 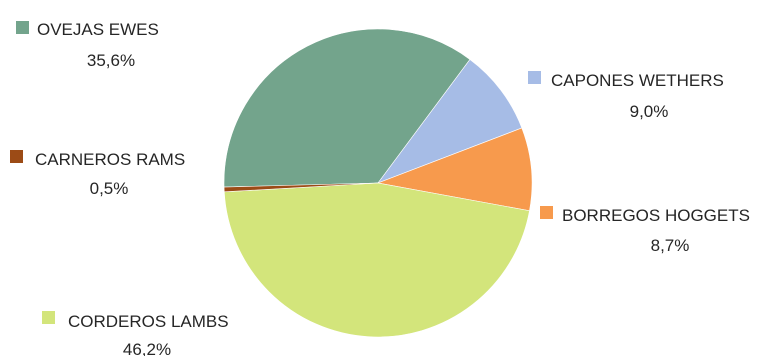 What do you see at coordinates (649, 111) in the screenshot?
I see `slice-value-capones-wethers: 9,0%` at bounding box center [649, 111].